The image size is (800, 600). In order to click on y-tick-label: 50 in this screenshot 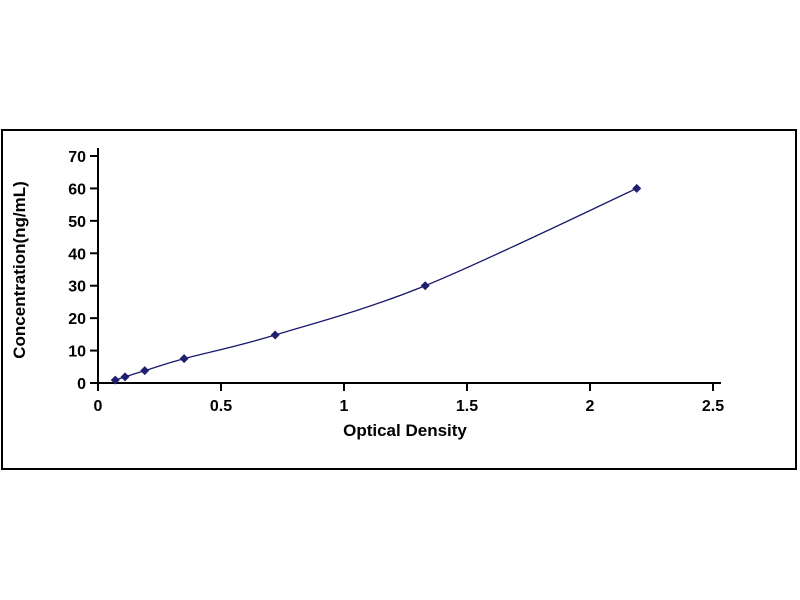, I will do `click(77, 222)`.